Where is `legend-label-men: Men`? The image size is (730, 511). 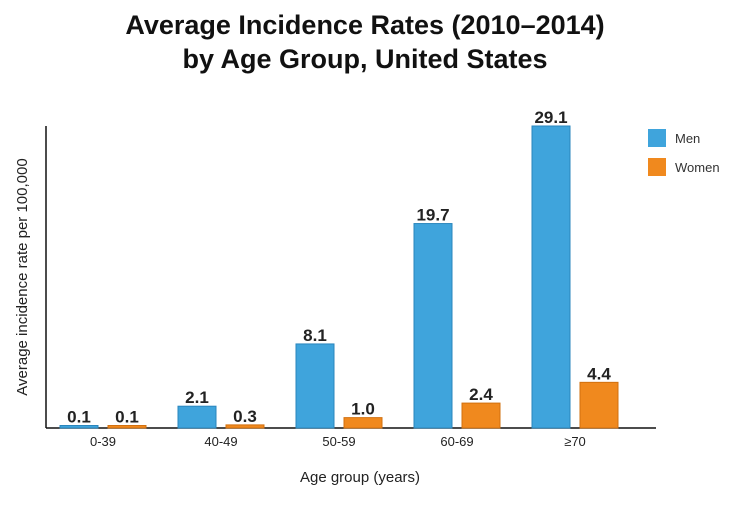
legend-label-men: Men is located at coordinates (687, 138).